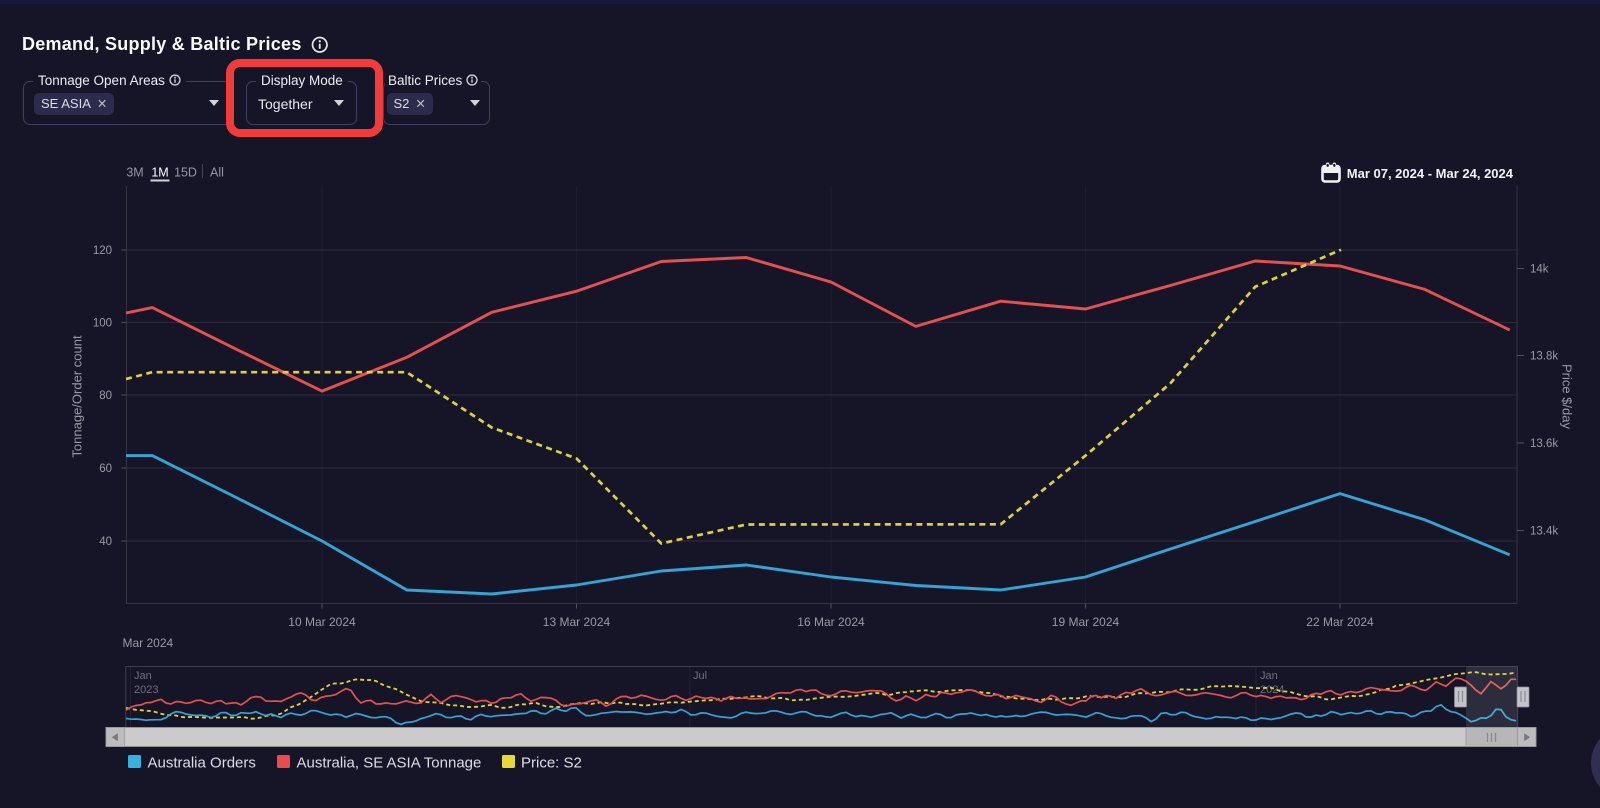 This screenshot has height=808, width=1600. I want to click on svg-text: 40, so click(105, 542).